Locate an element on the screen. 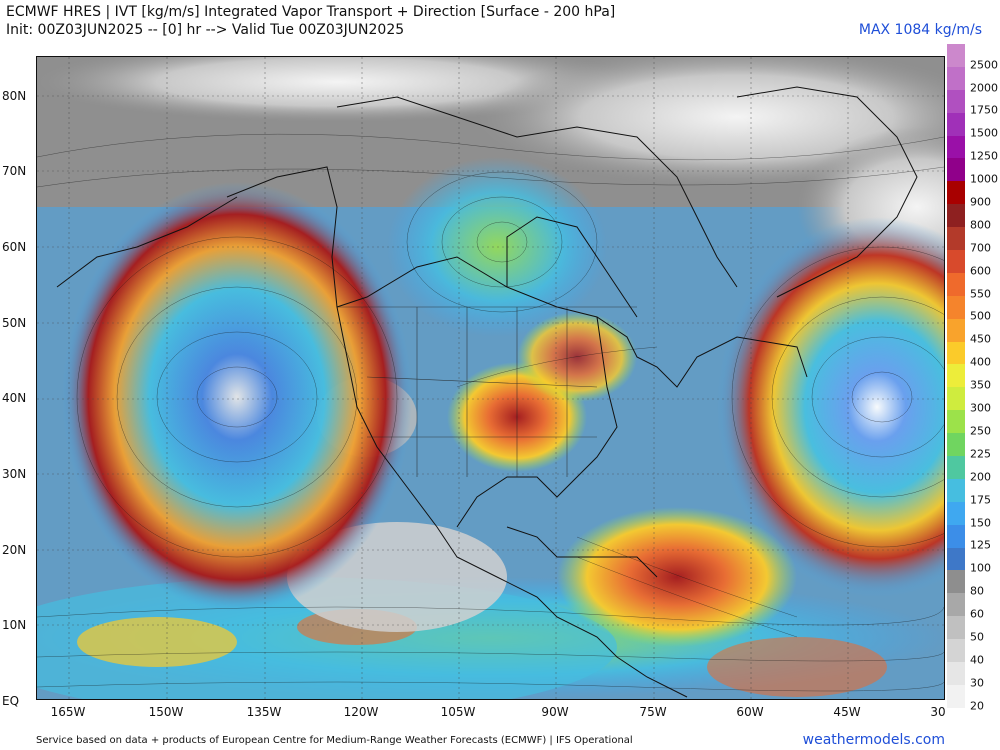  colorbar-label: 300 is located at coordinates (980, 408).